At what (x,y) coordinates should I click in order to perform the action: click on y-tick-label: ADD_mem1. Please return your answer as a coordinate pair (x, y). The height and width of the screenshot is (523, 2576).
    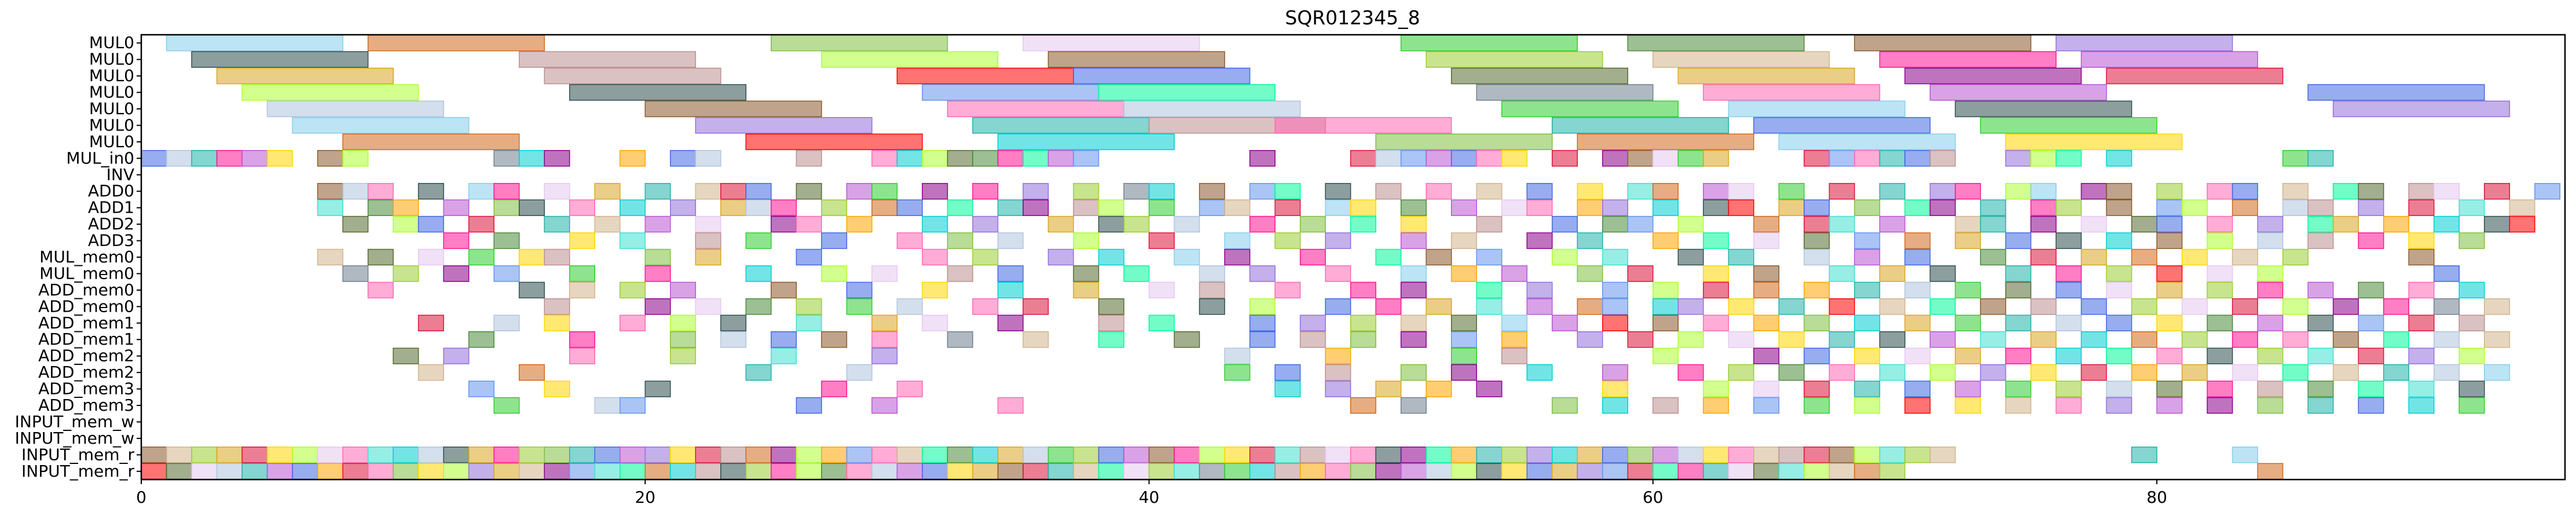
    Looking at the image, I should click on (86, 322).